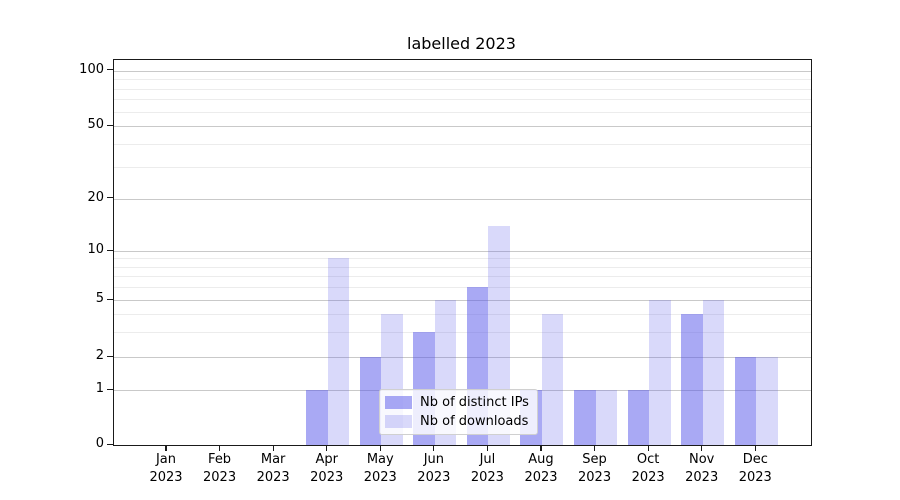  Describe the element at coordinates (220, 469) in the screenshot. I see `x-axis-tick-label: Feb 2023` at that location.